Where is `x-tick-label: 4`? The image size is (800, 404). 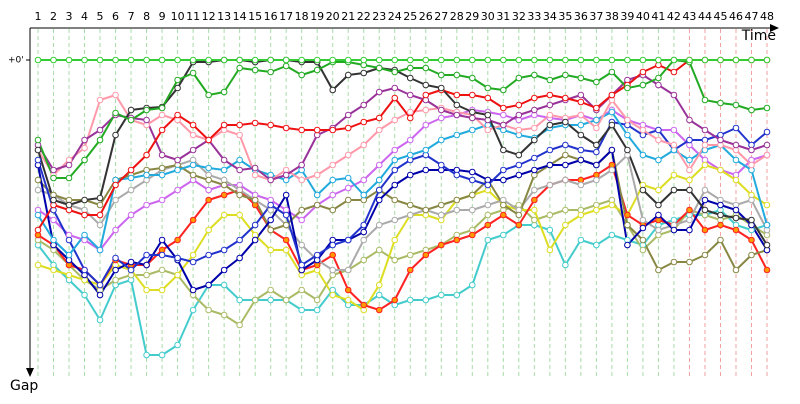 x-tick-label: 4 is located at coordinates (84, 16).